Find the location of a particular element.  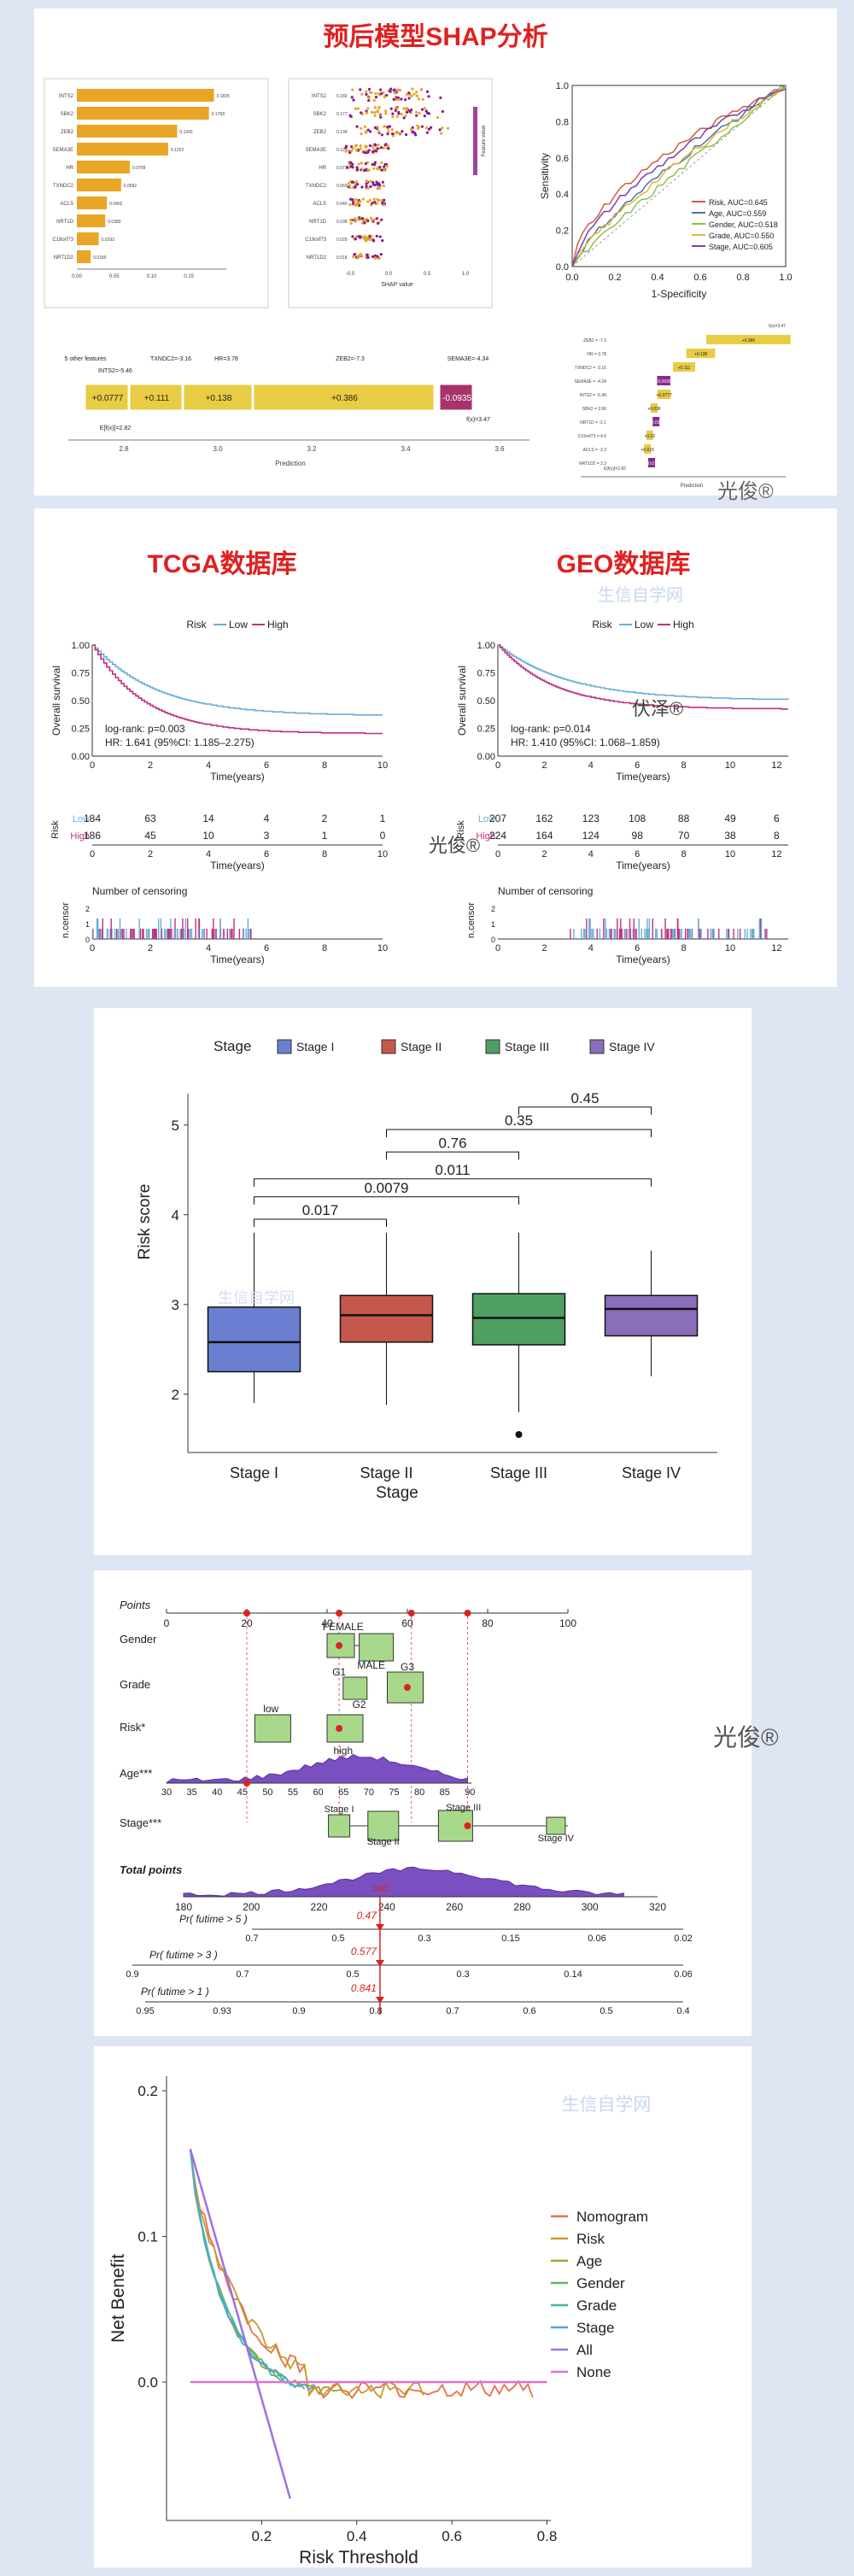

waterfall-value: +0.386 is located at coordinates (749, 340).